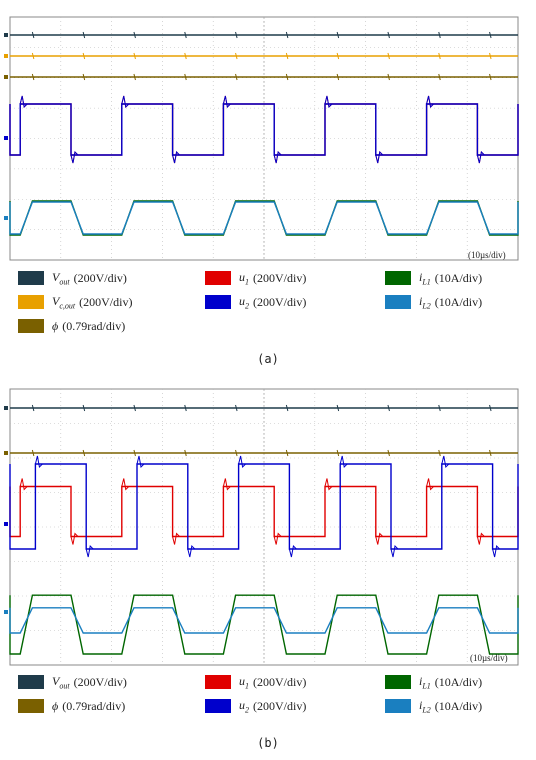 The height and width of the screenshot is (760, 536). Describe the element at coordinates (264, 56) in the screenshot. I see `trace-vcout` at that location.